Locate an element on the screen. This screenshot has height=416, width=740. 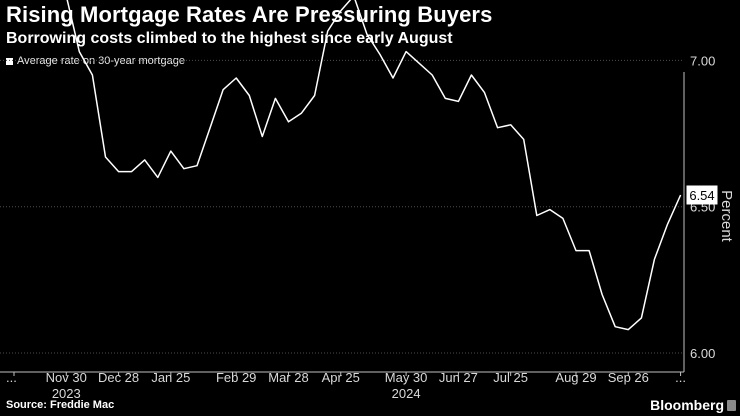
x-tick-label: Apr 25 is located at coordinates (341, 377).